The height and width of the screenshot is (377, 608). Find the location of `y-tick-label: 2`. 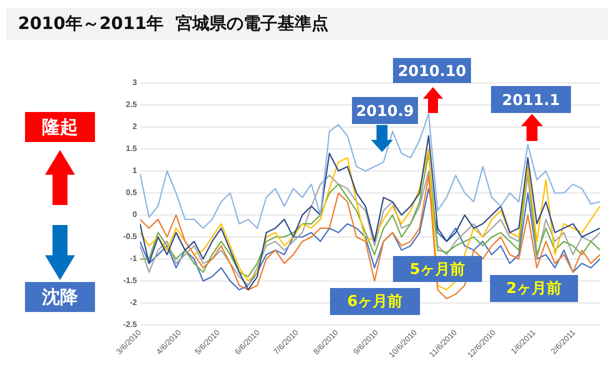

y-tick-label: 2 is located at coordinates (135, 127).